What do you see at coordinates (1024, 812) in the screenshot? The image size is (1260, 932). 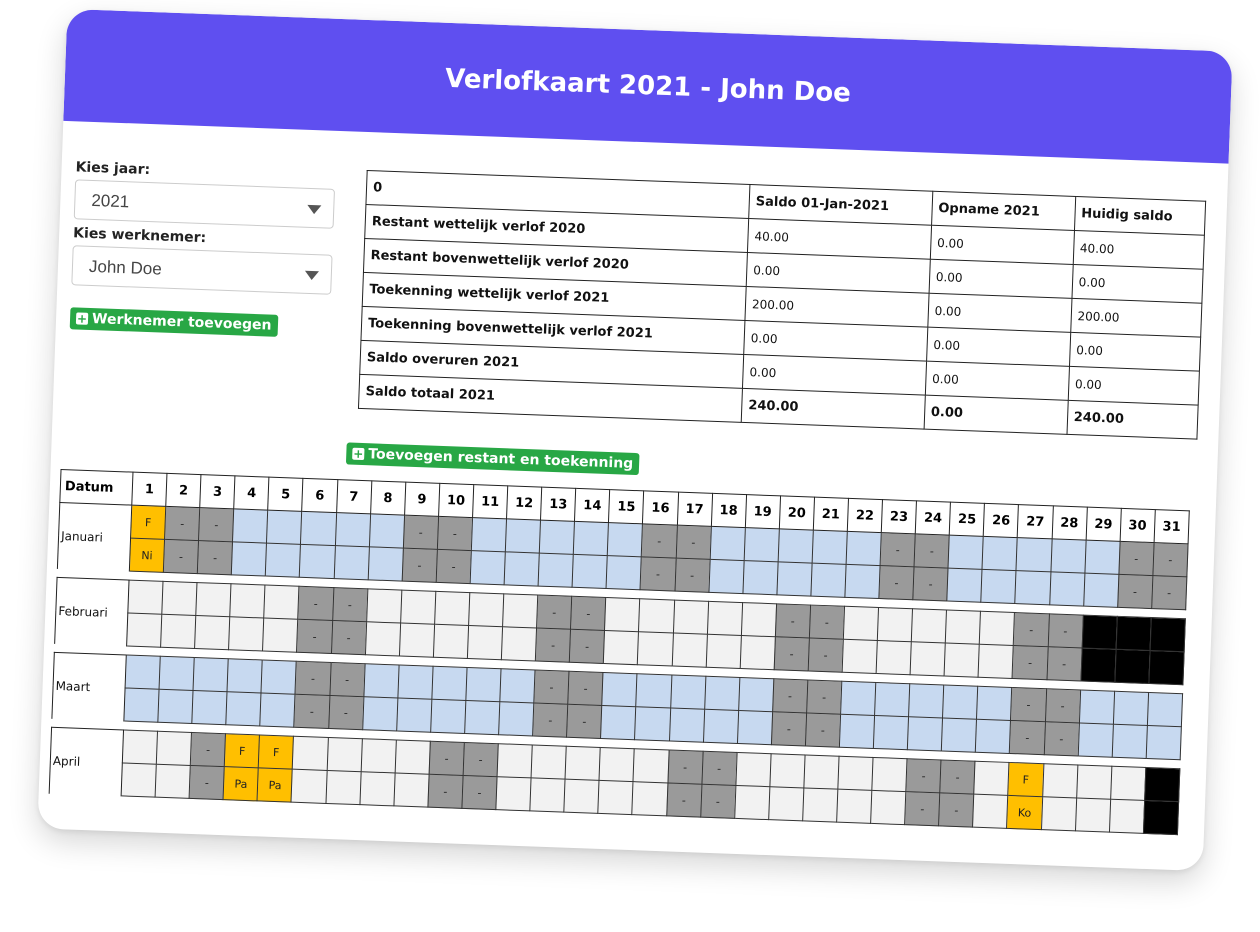 I see `day-cell: Ko` at bounding box center [1024, 812].